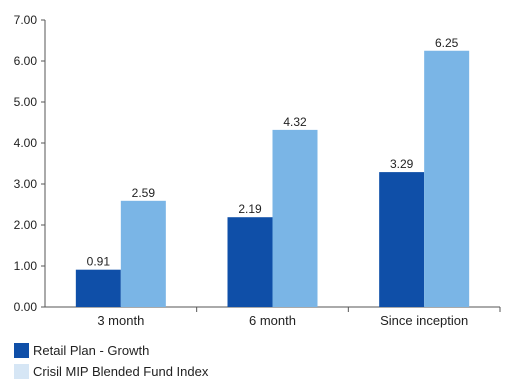  I want to click on bar-crisil-mip-blended-fund-index-3-month, so click(143, 253).